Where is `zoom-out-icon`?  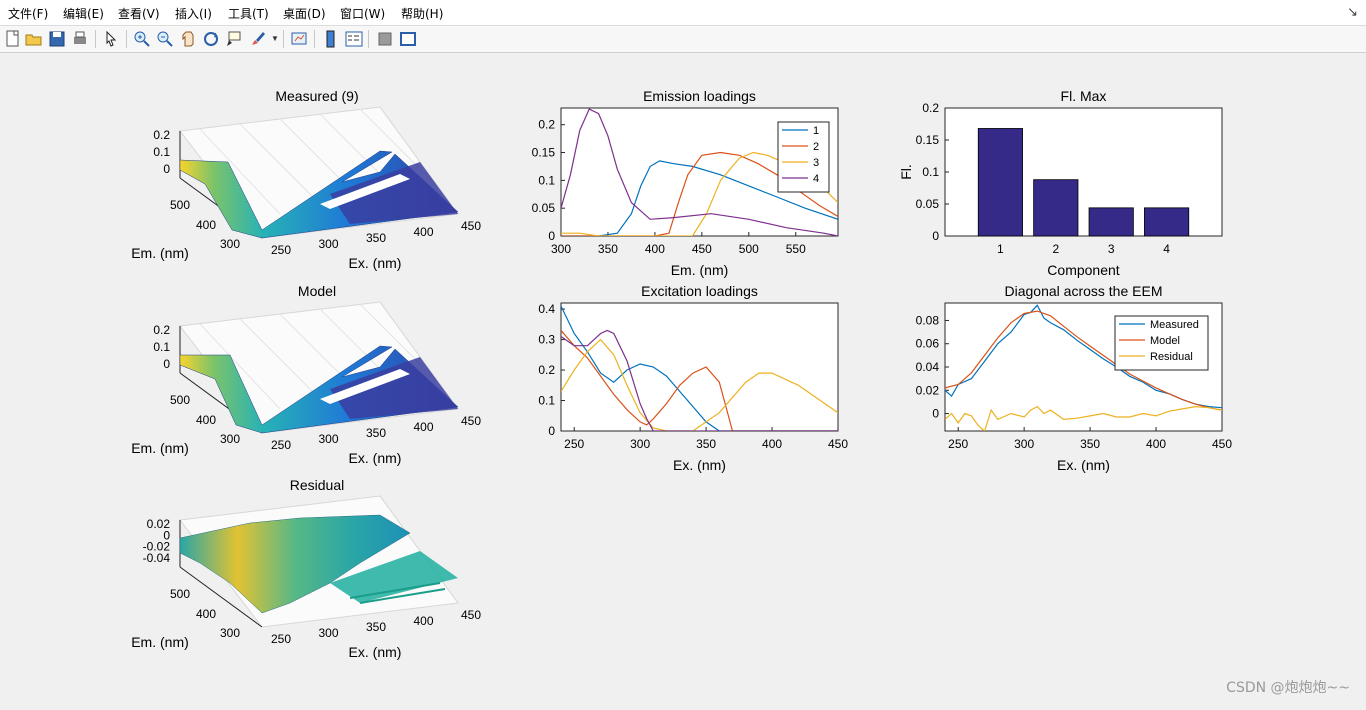
zoom-out-icon is located at coordinates (165, 39).